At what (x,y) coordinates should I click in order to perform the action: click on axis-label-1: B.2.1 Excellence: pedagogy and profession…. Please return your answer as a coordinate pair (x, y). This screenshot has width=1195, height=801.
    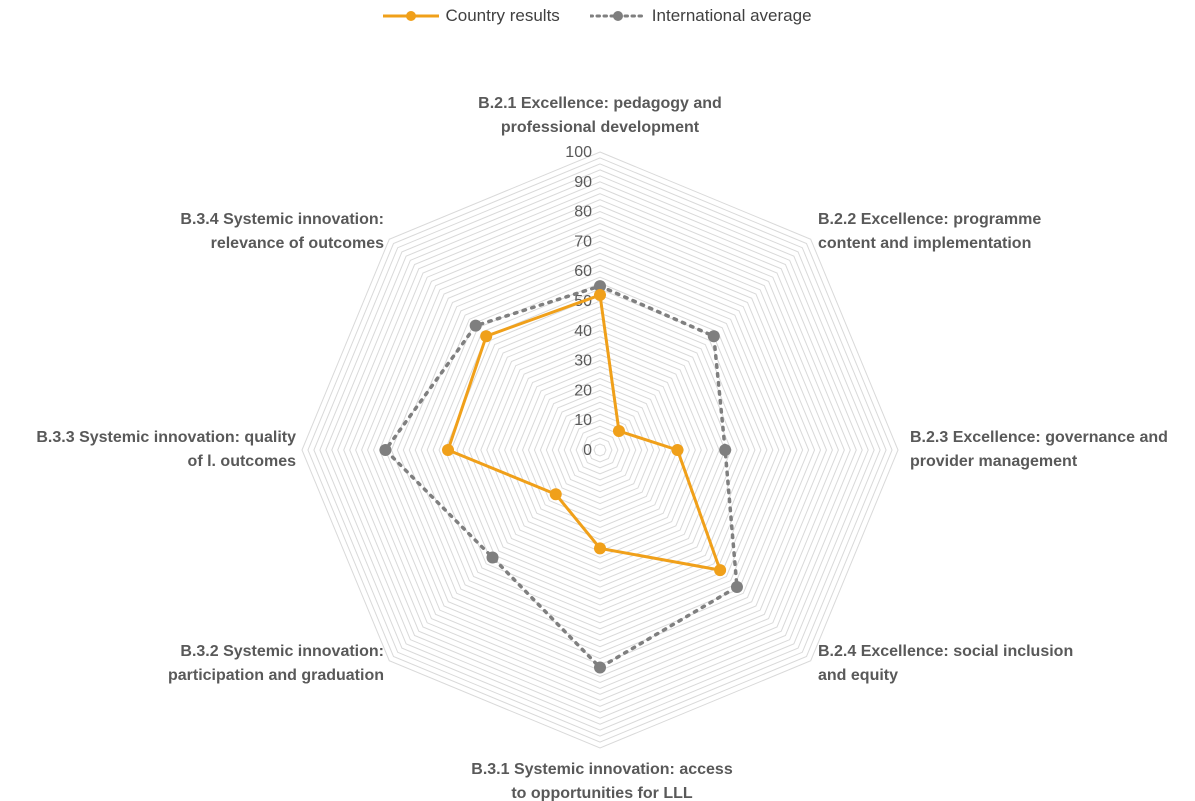
    Looking at the image, I should click on (600, 115).